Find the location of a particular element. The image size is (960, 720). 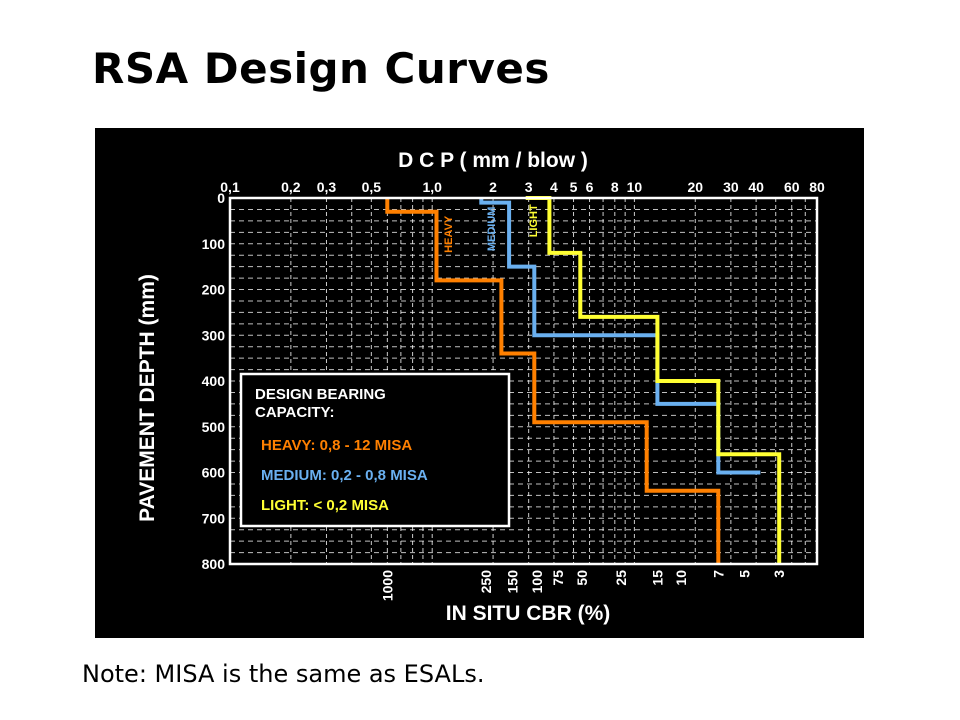

top-tick-label: 0,1 is located at coordinates (230, 187).